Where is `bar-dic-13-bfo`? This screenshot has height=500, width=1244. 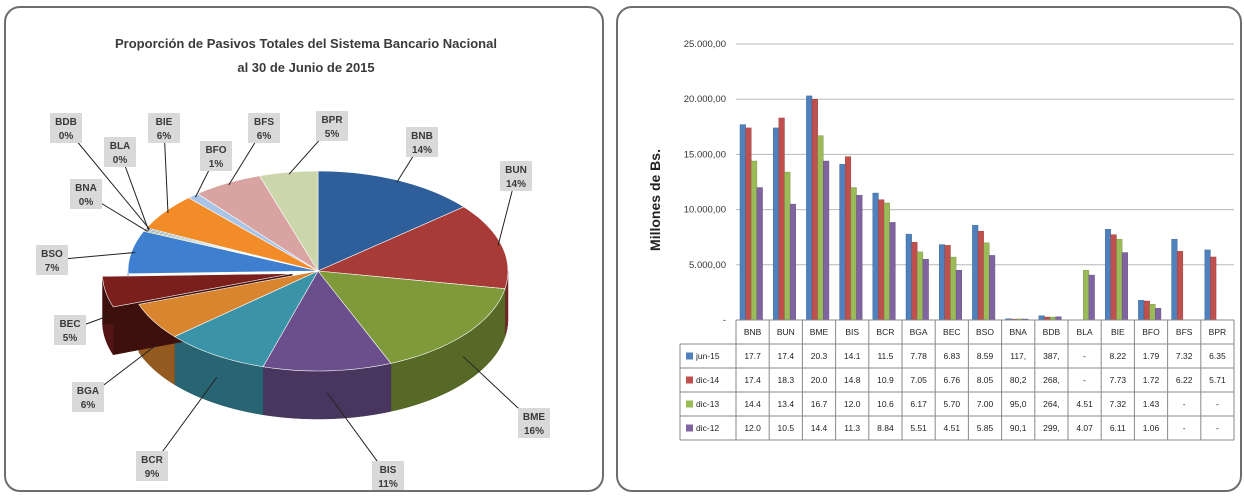 bar-dic-13-bfo is located at coordinates (1152, 312).